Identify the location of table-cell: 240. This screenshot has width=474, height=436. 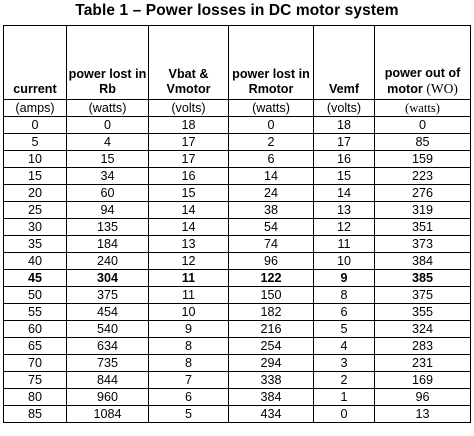
(107, 261).